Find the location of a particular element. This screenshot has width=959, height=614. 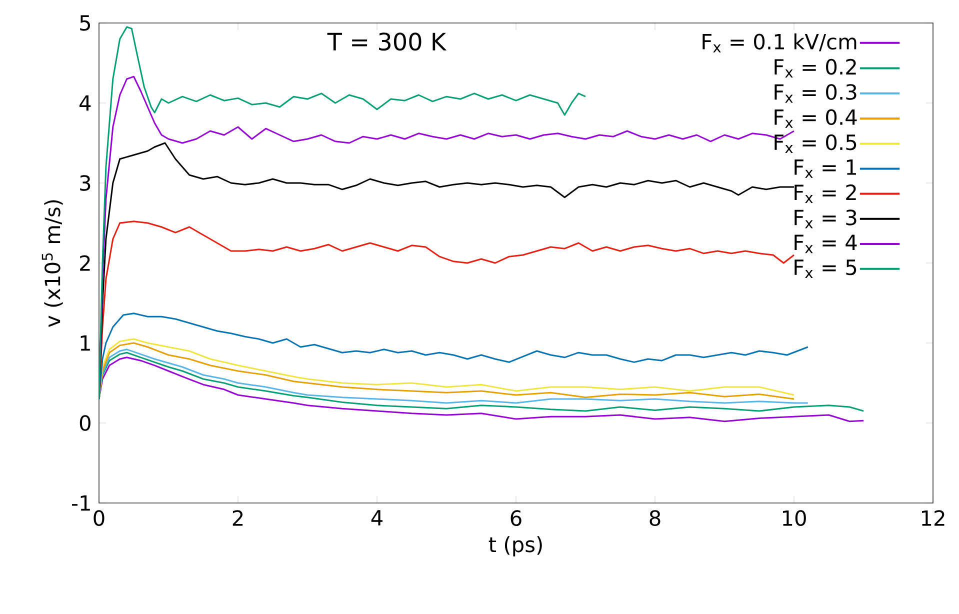

legend-label: F$_{x}$ = 0.5 is located at coordinates (815, 144).